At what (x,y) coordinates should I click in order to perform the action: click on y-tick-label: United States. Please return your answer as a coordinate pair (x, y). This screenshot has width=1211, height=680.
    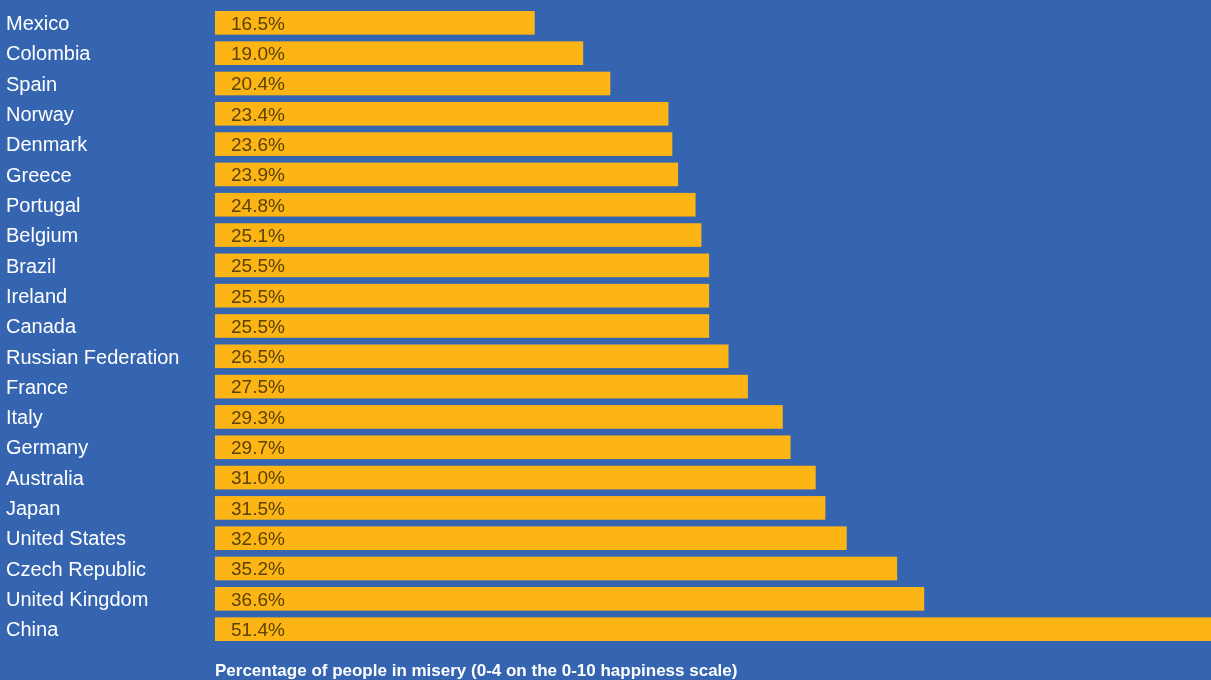
    Looking at the image, I should click on (66, 538).